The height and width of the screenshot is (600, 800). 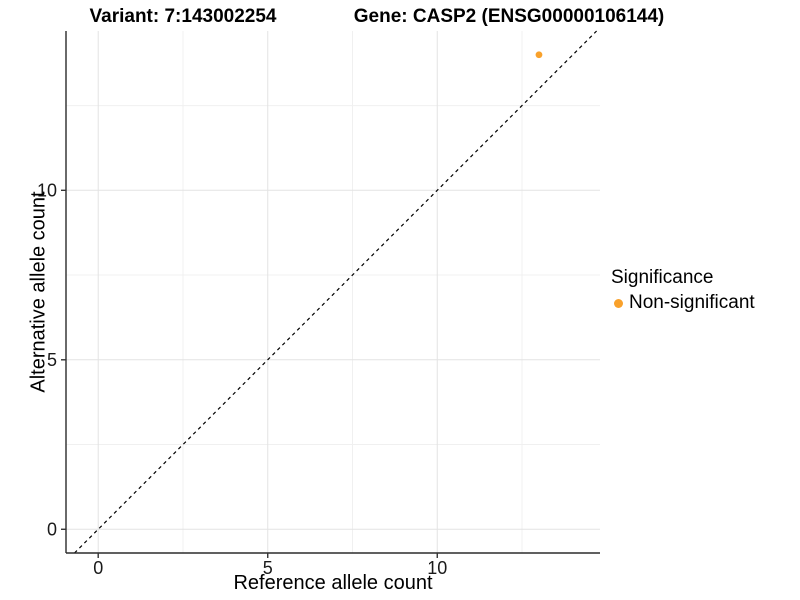 I want to click on y-tick-label: 10, so click(x=47, y=190).